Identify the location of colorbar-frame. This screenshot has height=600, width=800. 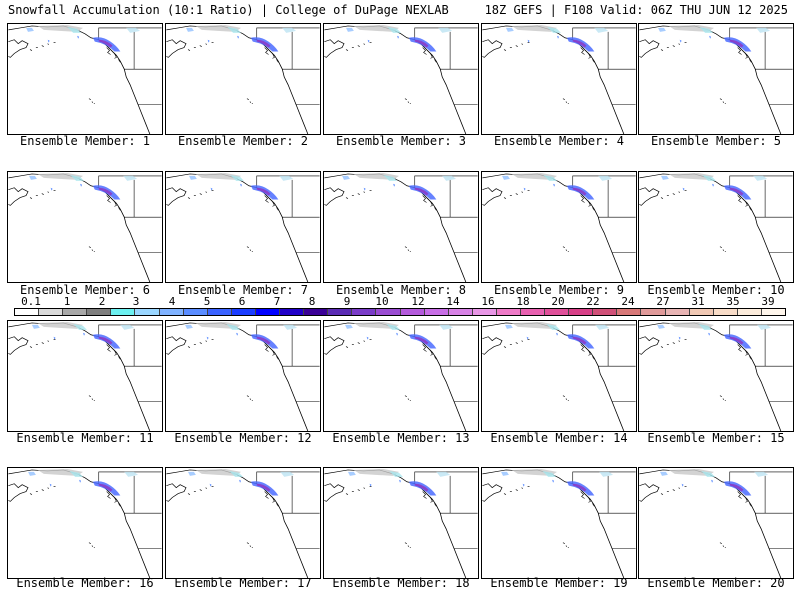
(400, 312).